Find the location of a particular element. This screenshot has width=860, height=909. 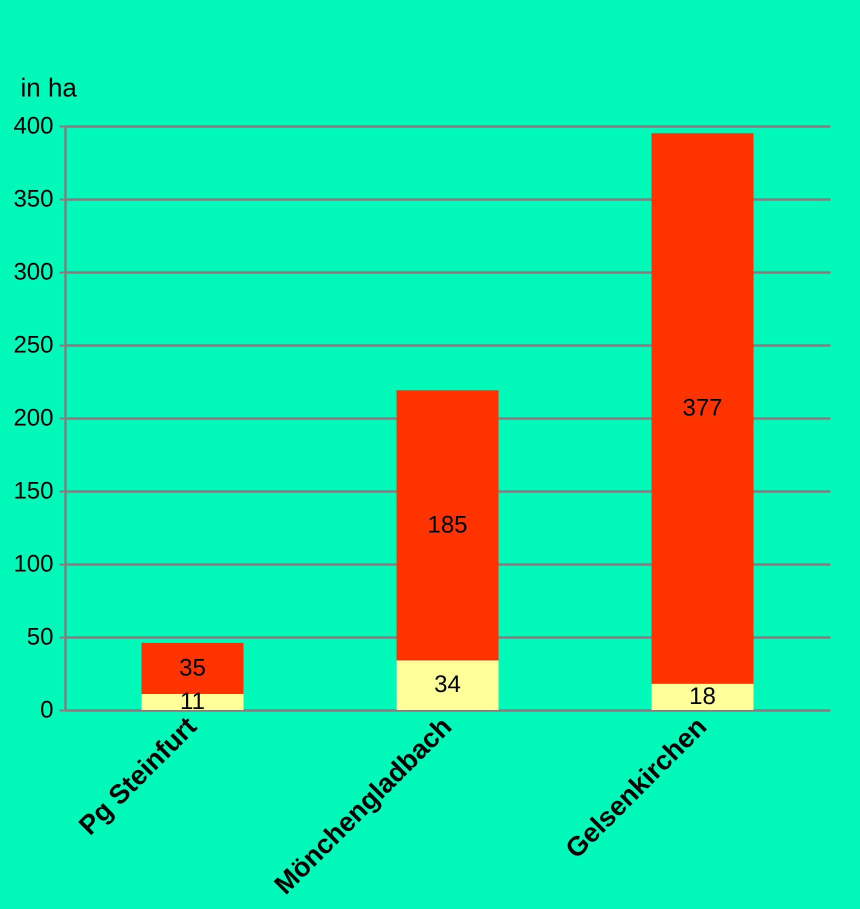

y-tick-label: 50 is located at coordinates (40, 637).